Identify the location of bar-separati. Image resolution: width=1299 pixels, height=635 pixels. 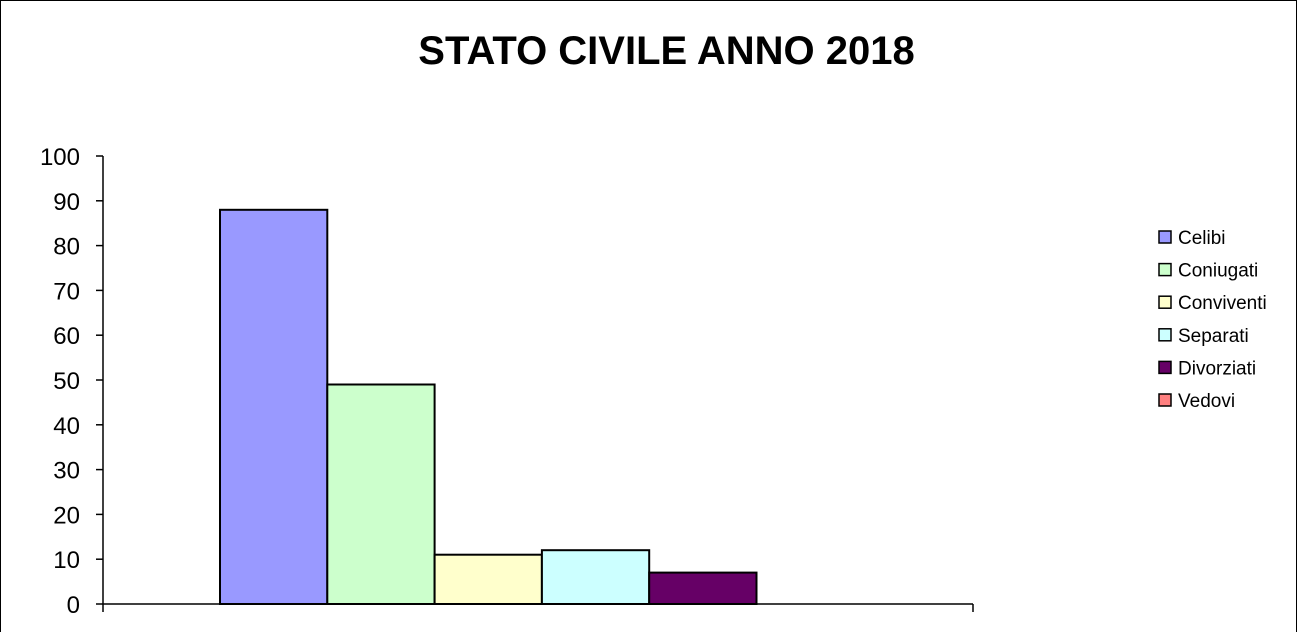
(595, 577).